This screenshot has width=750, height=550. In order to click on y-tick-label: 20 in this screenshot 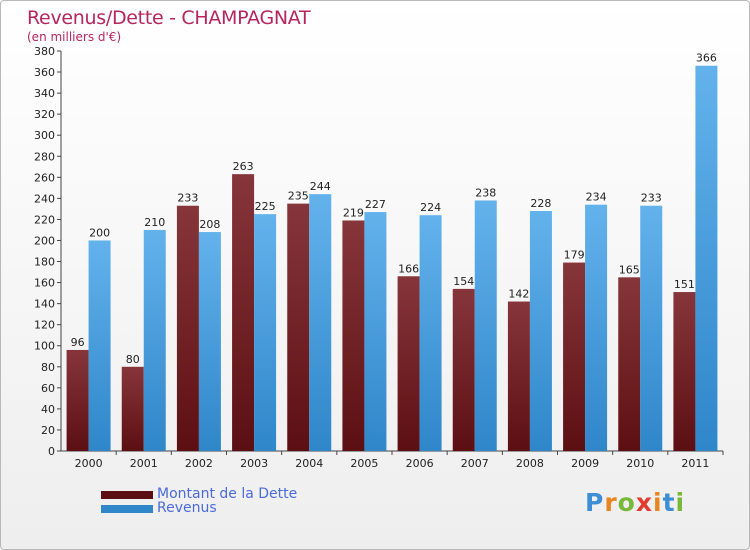, I will do `click(48, 430)`.